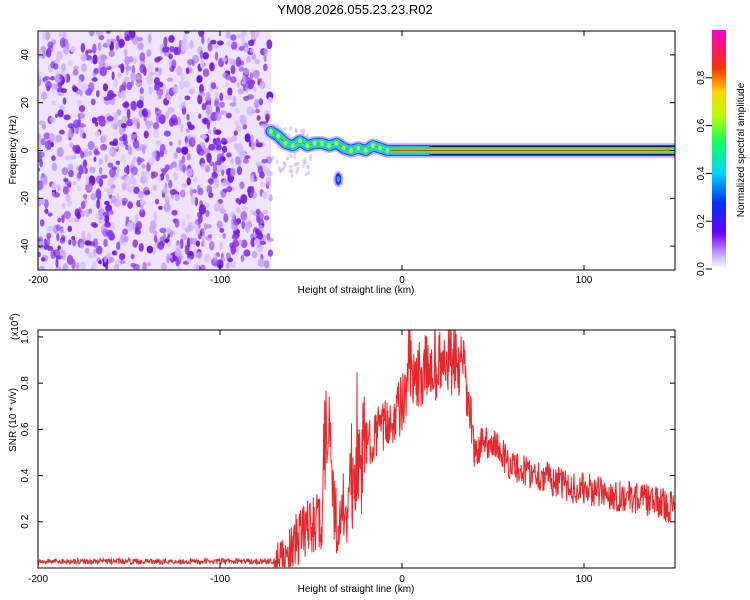  Describe the element at coordinates (12, 319) in the screenshot. I see `snr-multiplier-exponent: 4` at that location.